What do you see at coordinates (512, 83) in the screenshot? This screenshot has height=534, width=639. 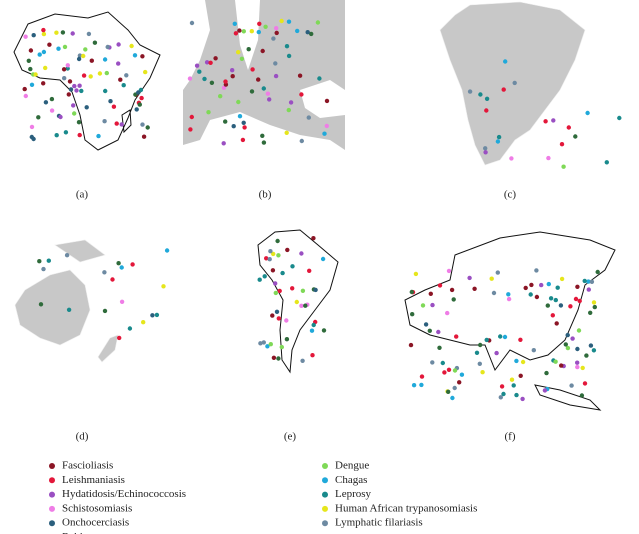 I see `map-north-america` at bounding box center [512, 83].